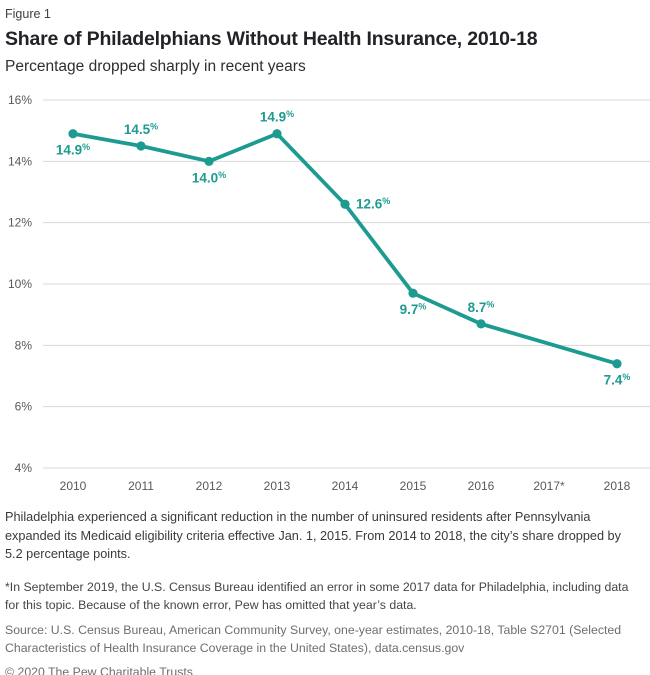 The height and width of the screenshot is (675, 650). Describe the element at coordinates (20, 100) in the screenshot. I see `y-axis-tick-label: 16%` at that location.